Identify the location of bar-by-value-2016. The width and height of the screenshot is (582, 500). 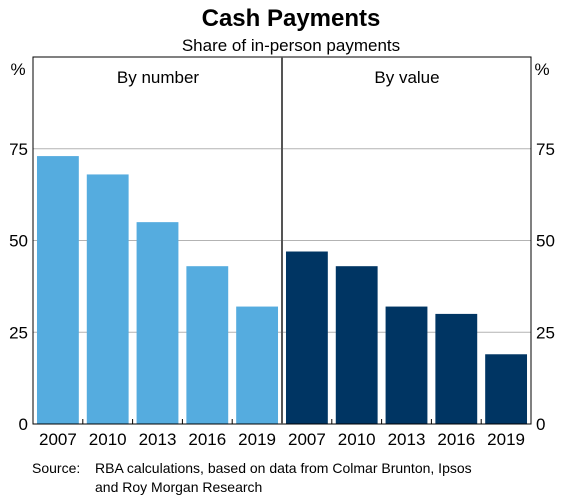
(456, 368).